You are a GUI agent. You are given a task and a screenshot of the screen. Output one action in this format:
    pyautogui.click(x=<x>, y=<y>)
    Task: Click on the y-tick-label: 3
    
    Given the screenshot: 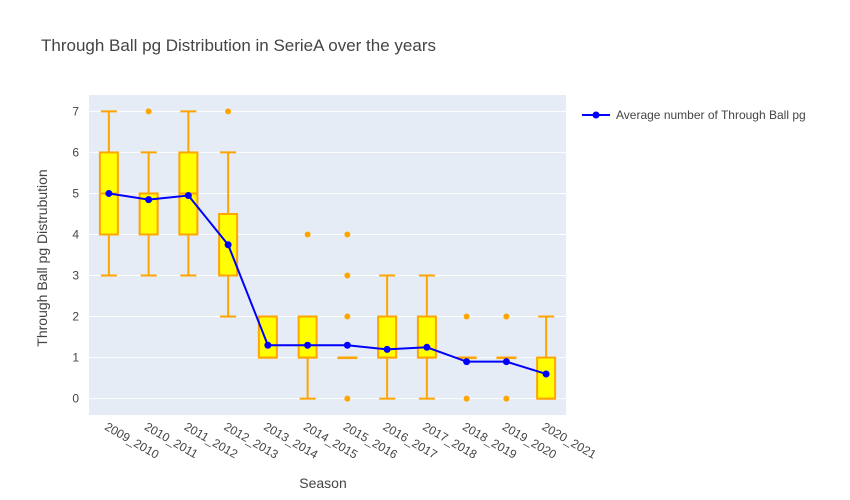 What is the action you would take?
    pyautogui.click(x=75, y=276)
    